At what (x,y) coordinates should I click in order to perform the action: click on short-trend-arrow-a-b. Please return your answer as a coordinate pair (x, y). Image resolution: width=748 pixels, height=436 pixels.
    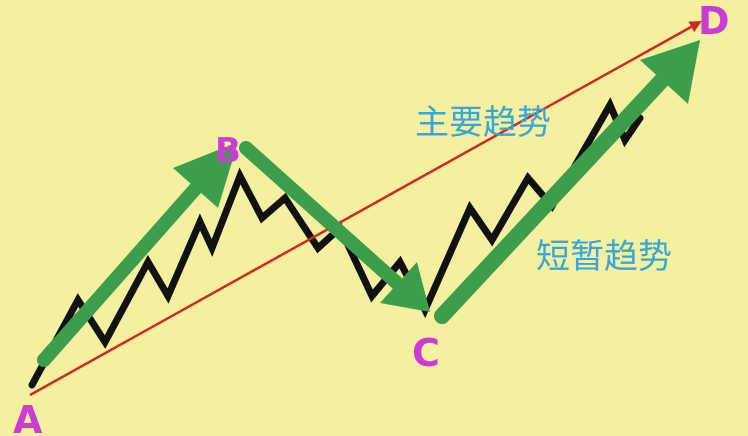
    Looking at the image, I should click on (137, 254).